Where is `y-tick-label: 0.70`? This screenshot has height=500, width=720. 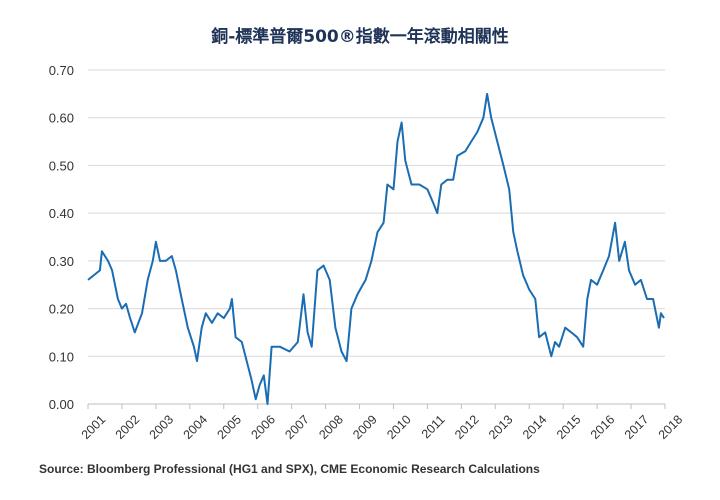 y-tick-label: 0.70 is located at coordinates (61, 70).